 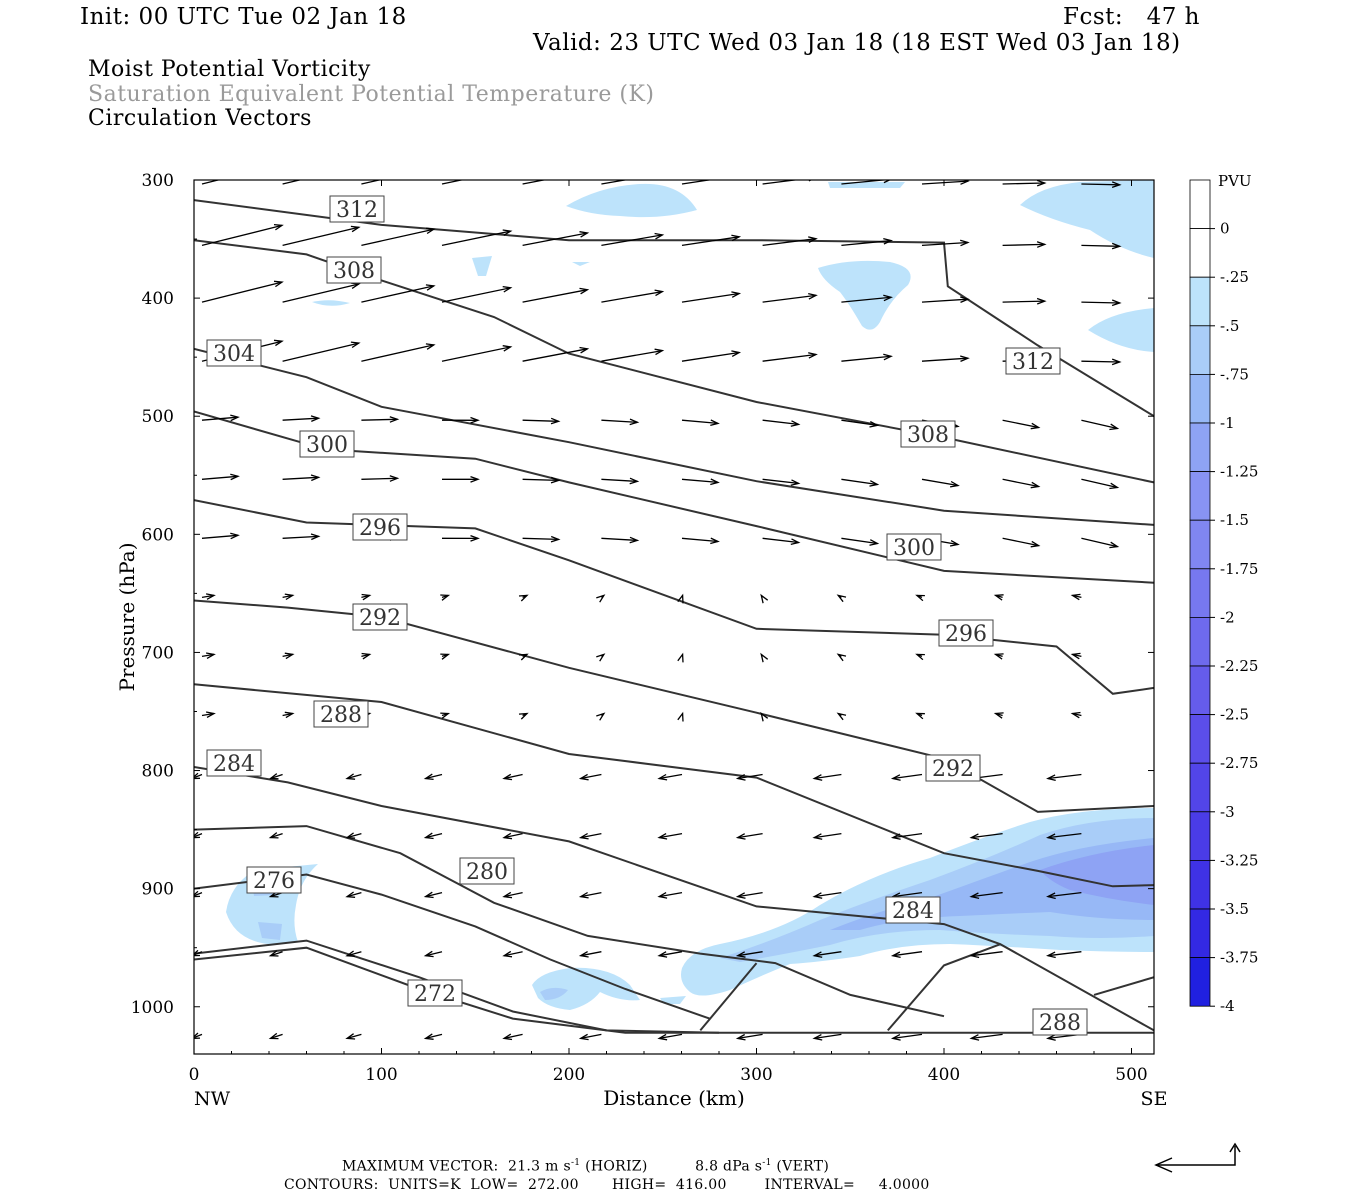 I want to click on colorbar-label: -3, so click(x=1227, y=812).